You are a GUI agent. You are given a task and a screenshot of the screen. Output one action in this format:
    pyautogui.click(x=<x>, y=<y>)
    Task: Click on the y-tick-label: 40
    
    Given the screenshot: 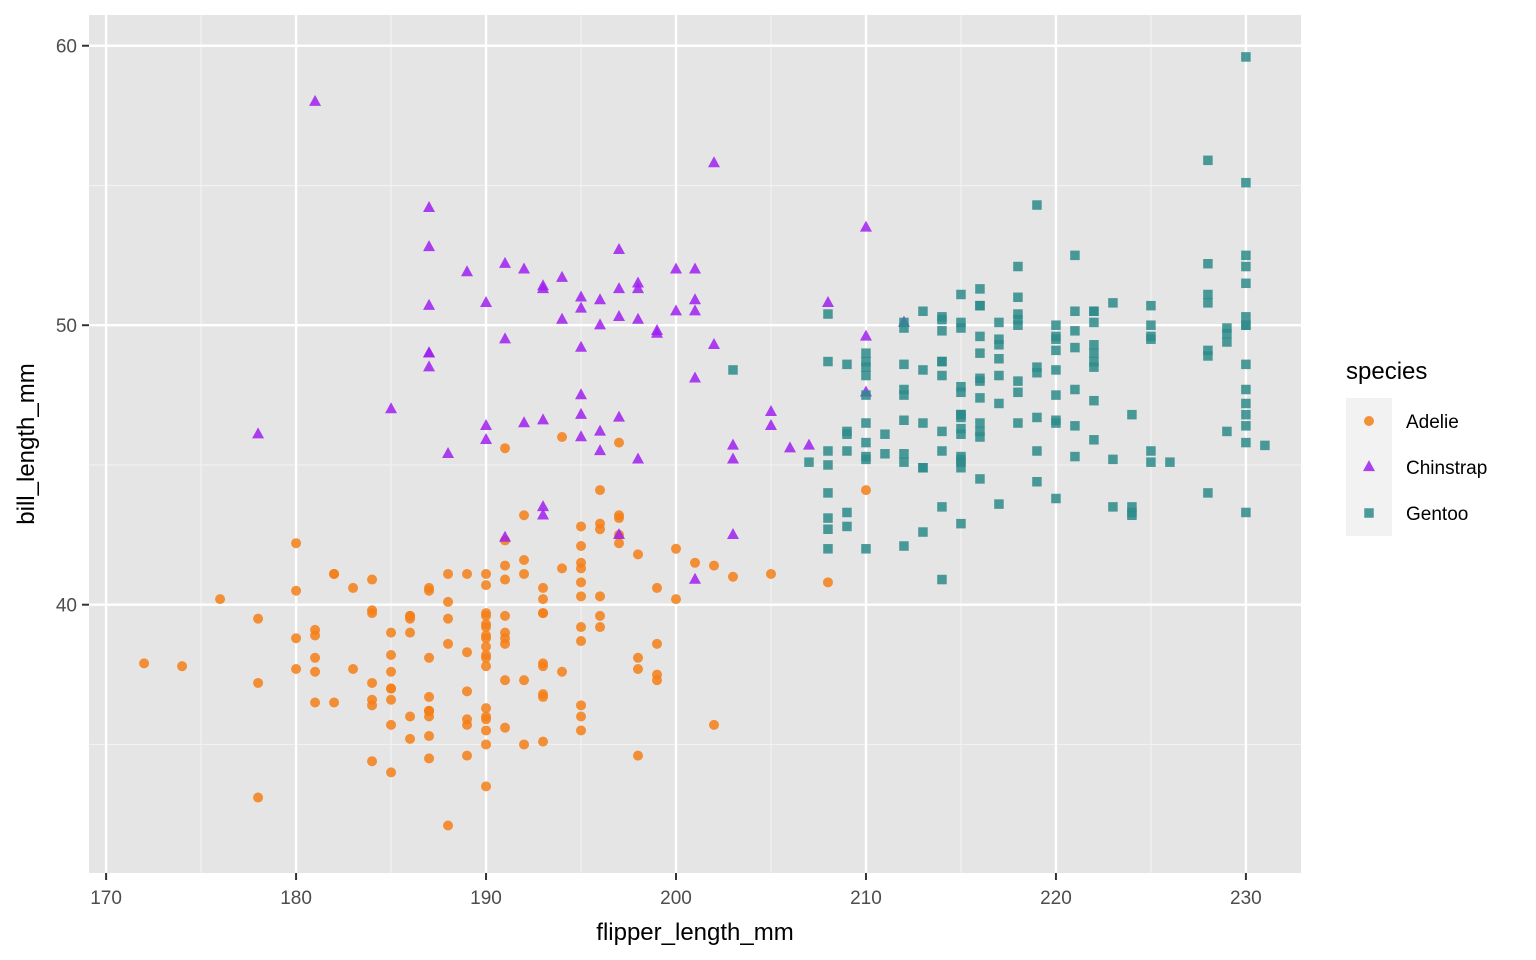 What is the action you would take?
    pyautogui.click(x=66, y=606)
    